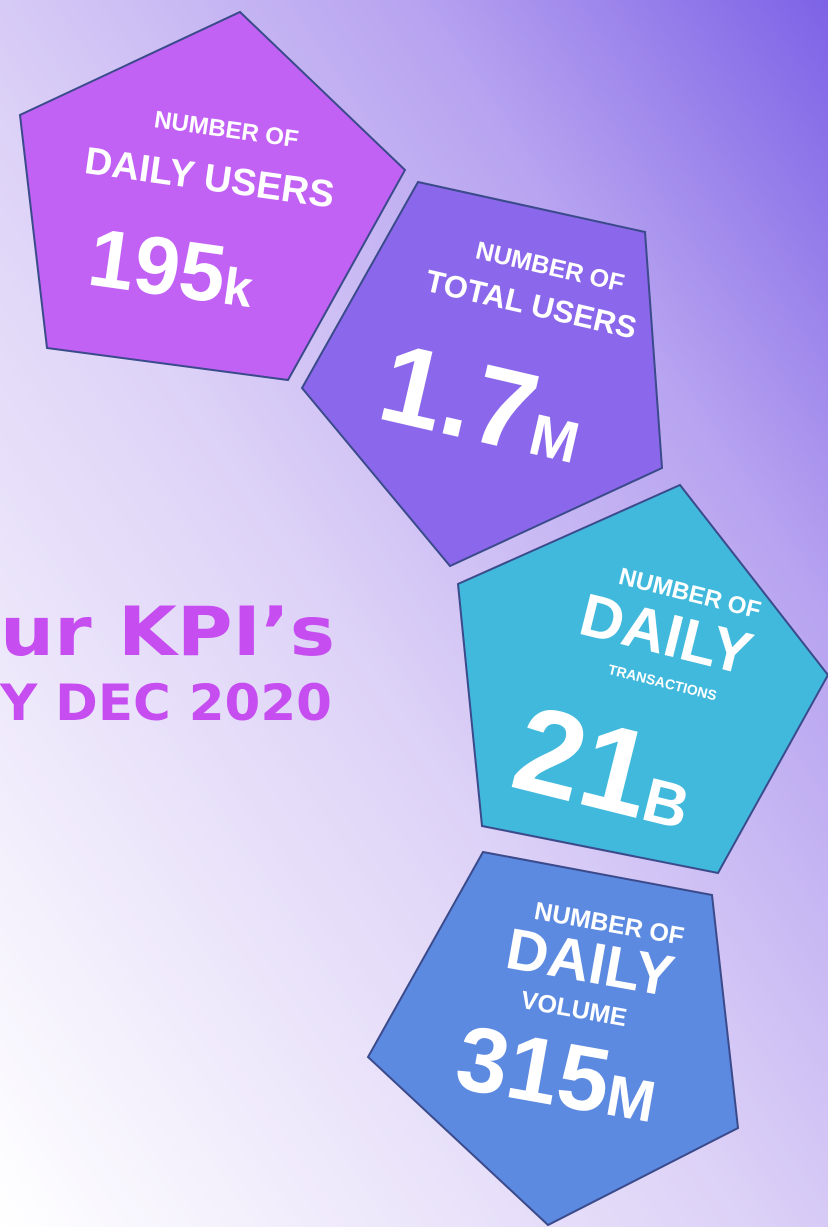  I want to click on kpi-value: 315M, so click(557, 1073).